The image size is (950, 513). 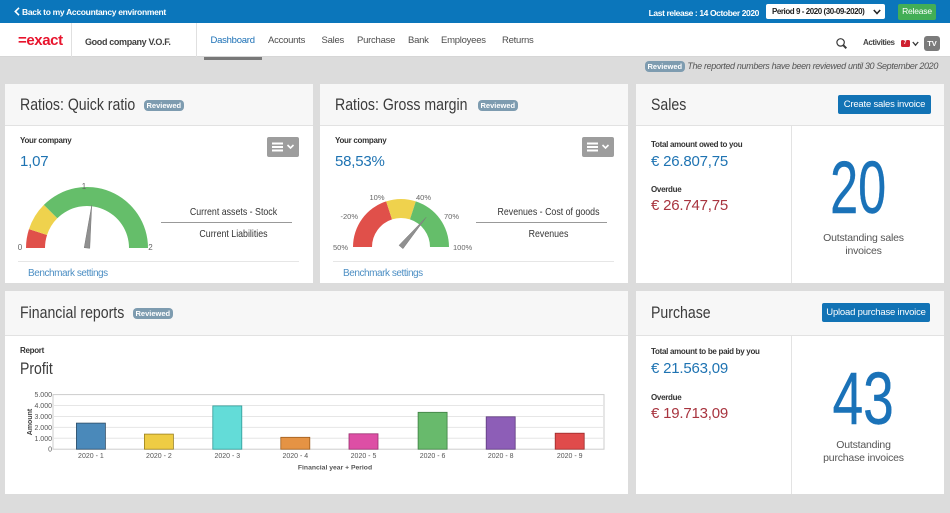 What do you see at coordinates (43, 417) in the screenshot?
I see `svg-text: 3.000` at bounding box center [43, 417].